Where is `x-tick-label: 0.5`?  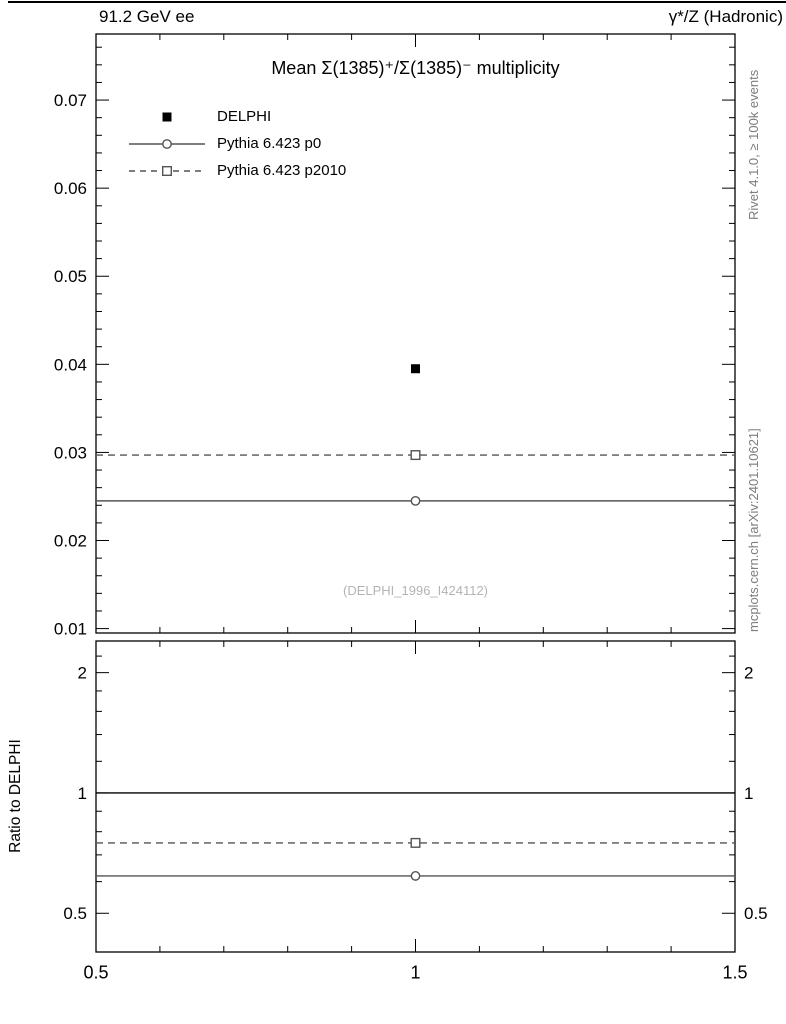
x-tick-label: 0.5 is located at coordinates (95, 972).